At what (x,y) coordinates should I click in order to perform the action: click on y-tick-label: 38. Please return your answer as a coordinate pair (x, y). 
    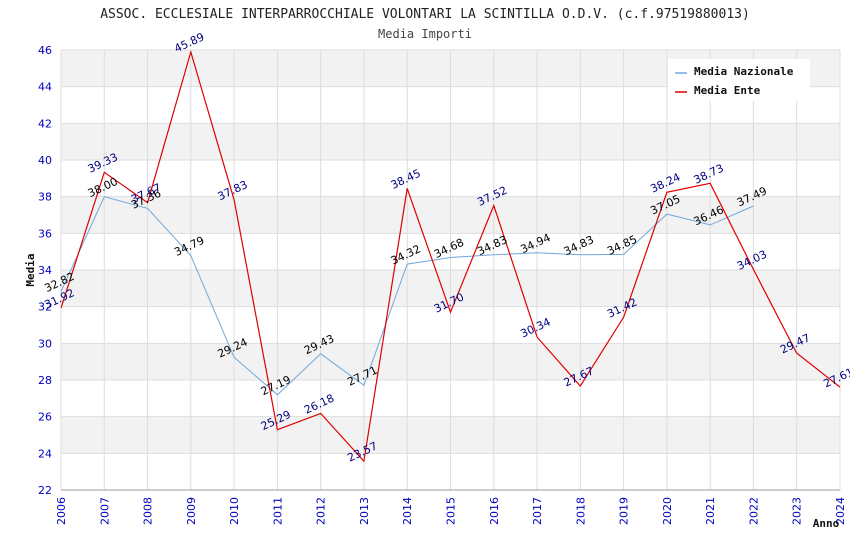
    Looking at the image, I should click on (45, 197).